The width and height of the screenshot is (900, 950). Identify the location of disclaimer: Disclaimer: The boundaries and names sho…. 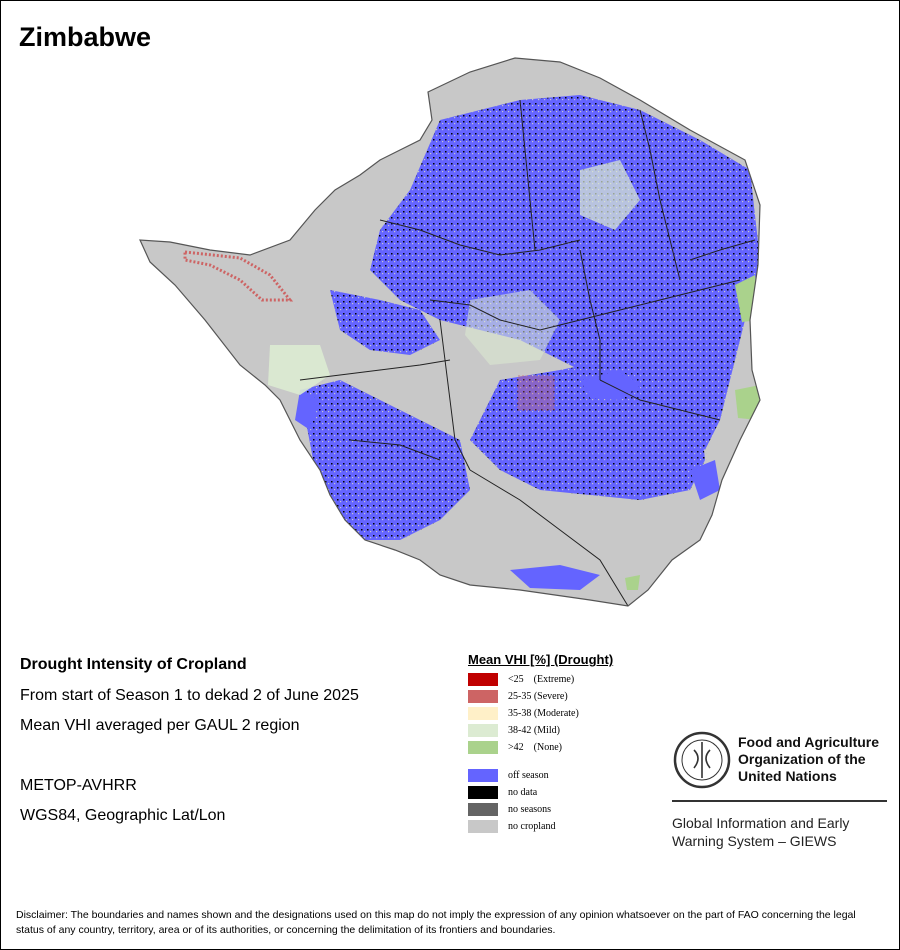
(436, 922).